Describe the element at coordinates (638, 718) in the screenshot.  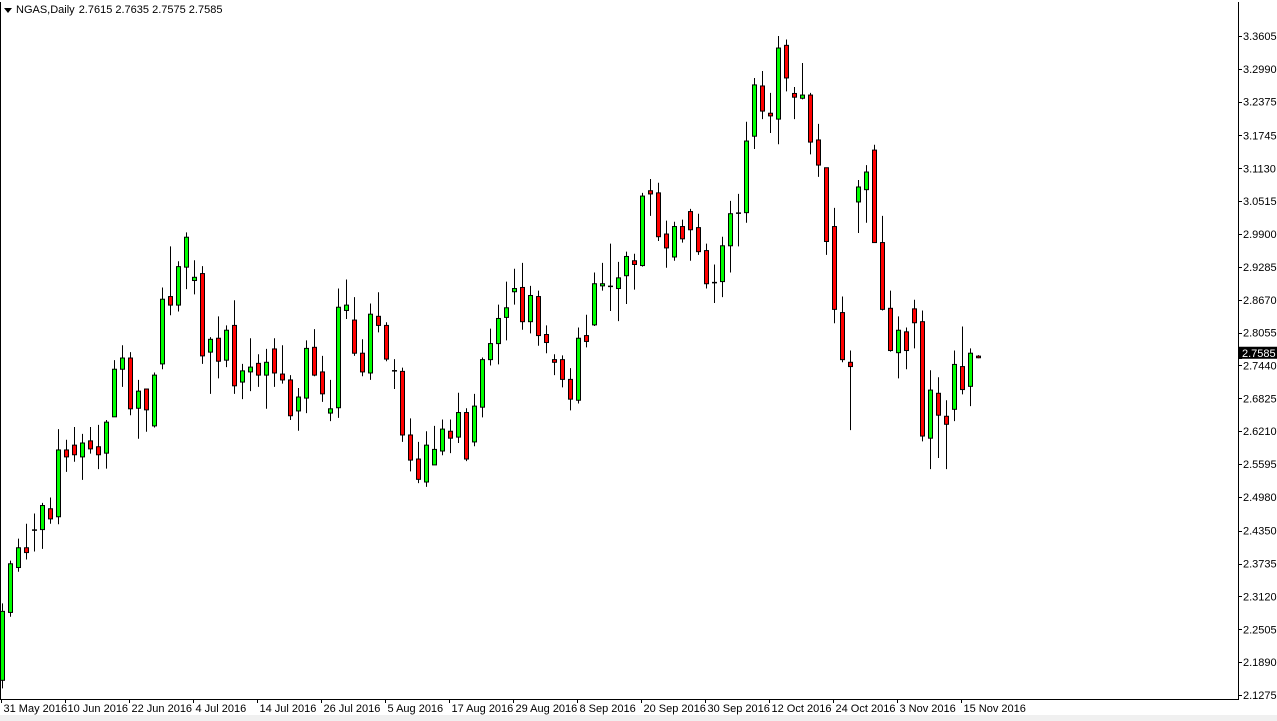
I see `bottom-strip` at that location.